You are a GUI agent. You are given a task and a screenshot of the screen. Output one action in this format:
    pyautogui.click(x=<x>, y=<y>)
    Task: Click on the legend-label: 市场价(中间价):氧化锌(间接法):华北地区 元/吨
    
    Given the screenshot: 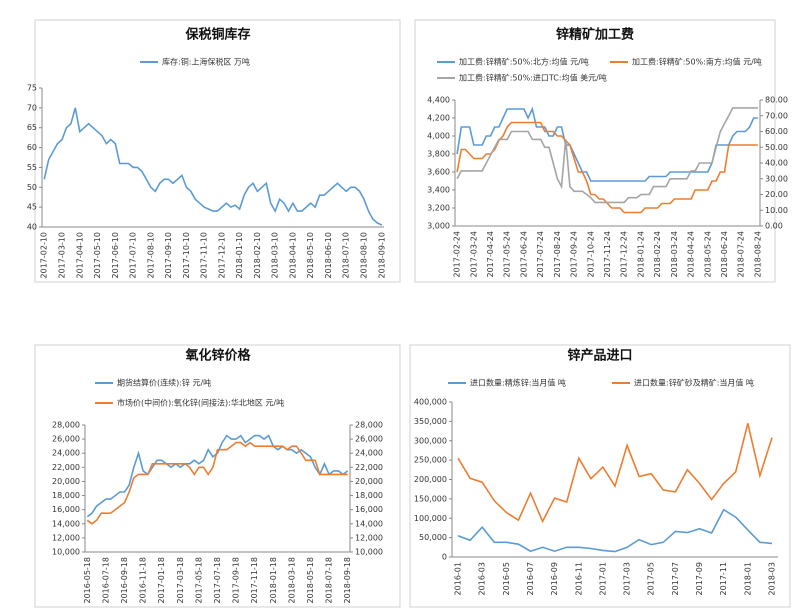 What is the action you would take?
    pyautogui.click(x=200, y=403)
    